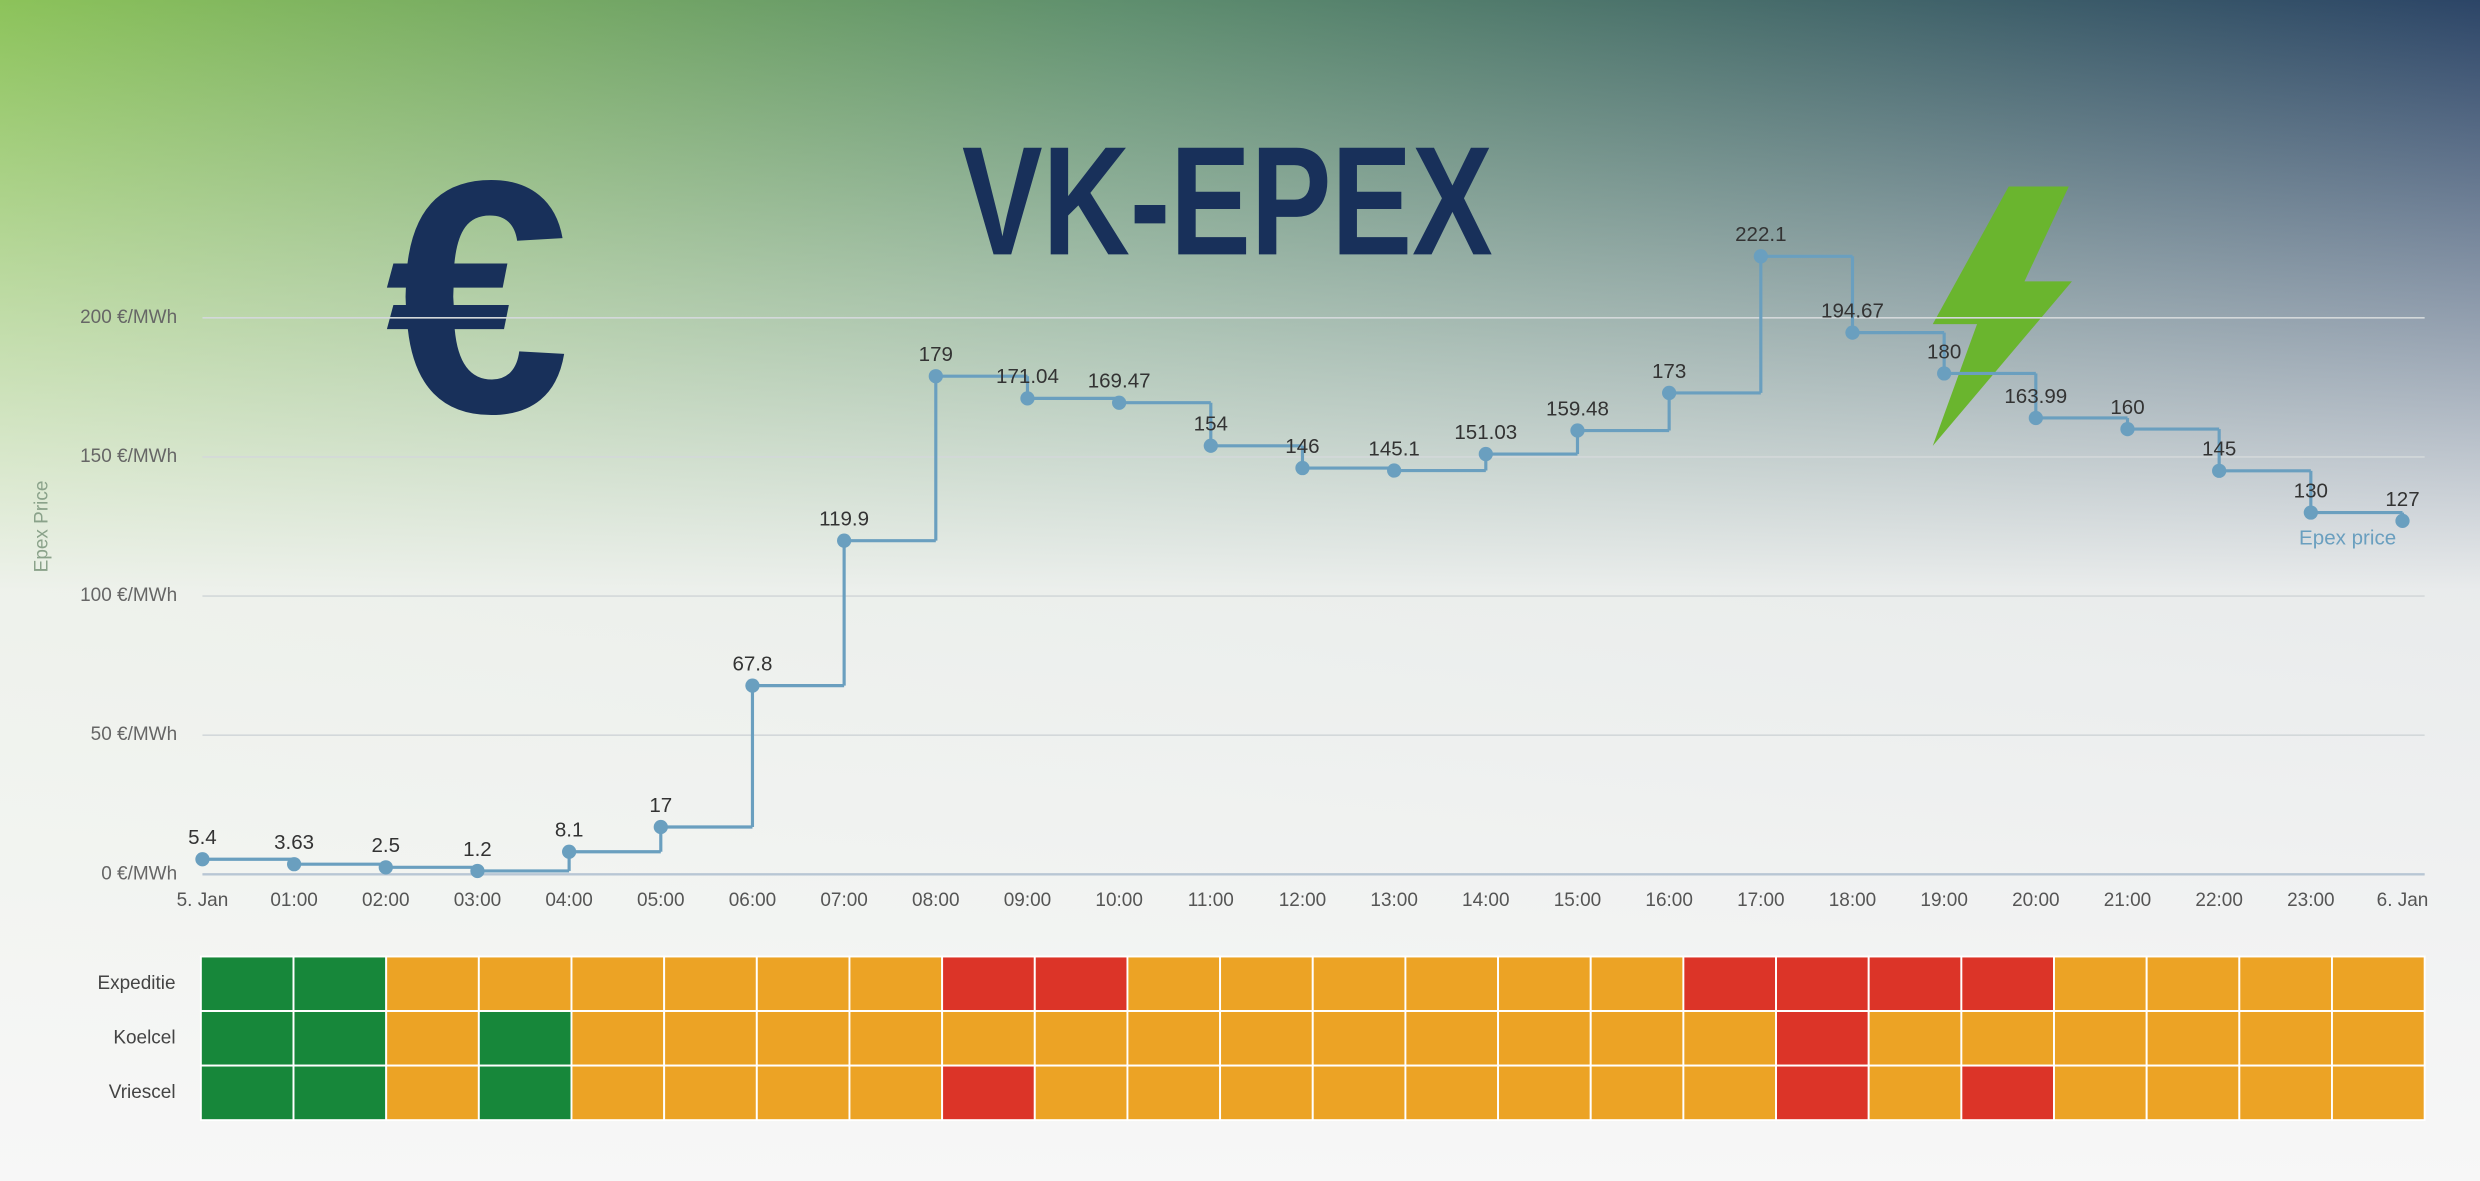 This screenshot has height=1181, width=2480. What do you see at coordinates (1760, 900) in the screenshot?
I see `x-tick-label: 17:00` at bounding box center [1760, 900].